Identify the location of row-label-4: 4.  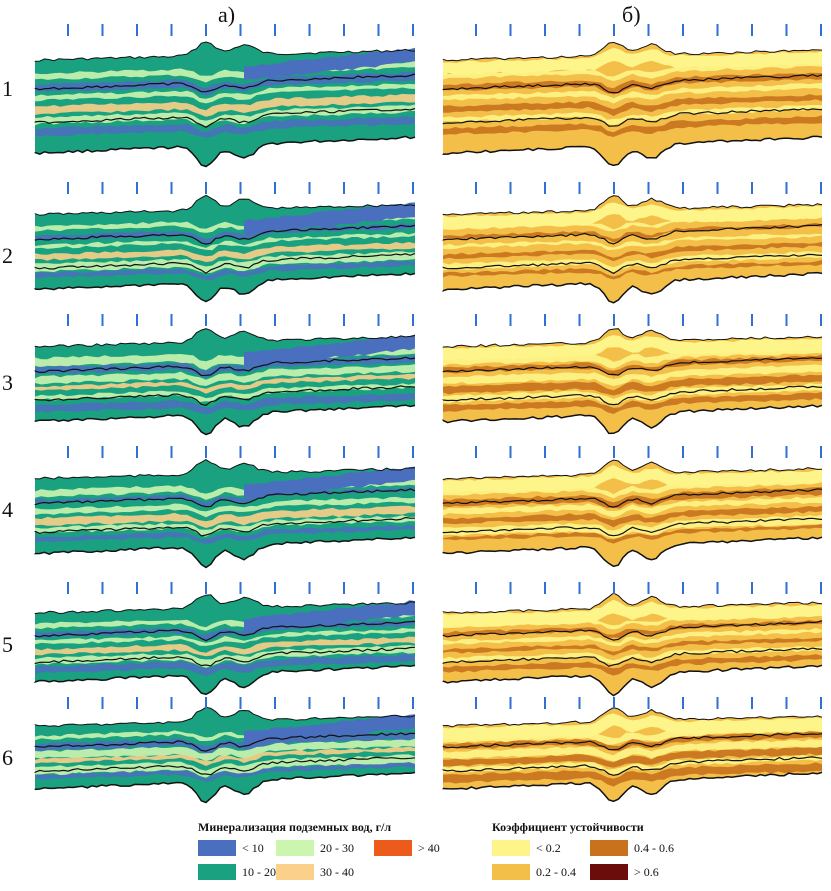
(7, 509).